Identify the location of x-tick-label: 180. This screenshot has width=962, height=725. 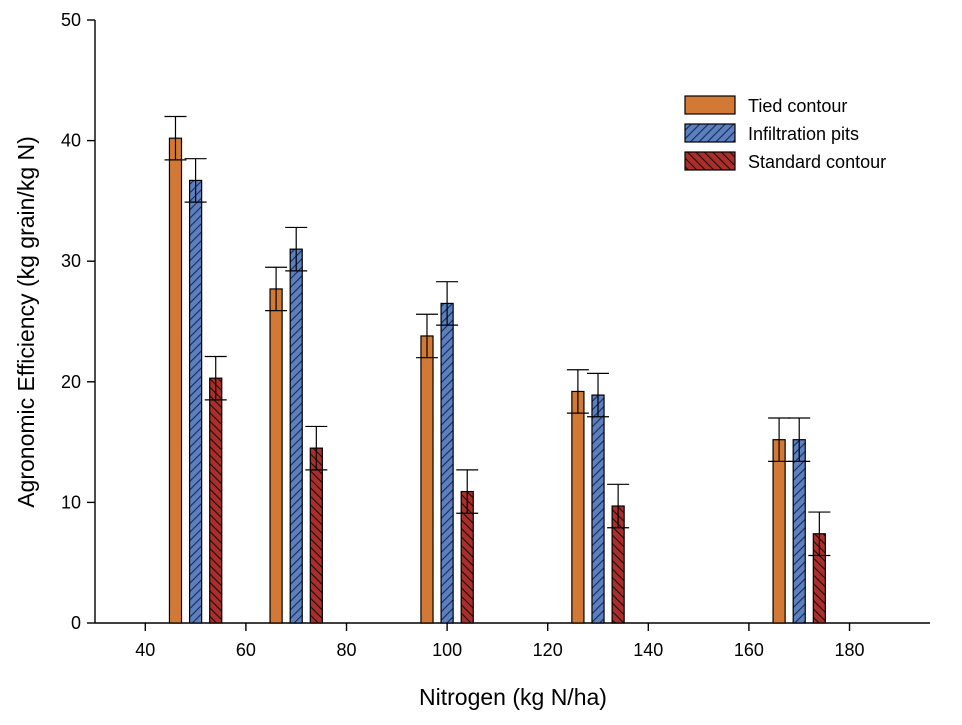
(849, 650).